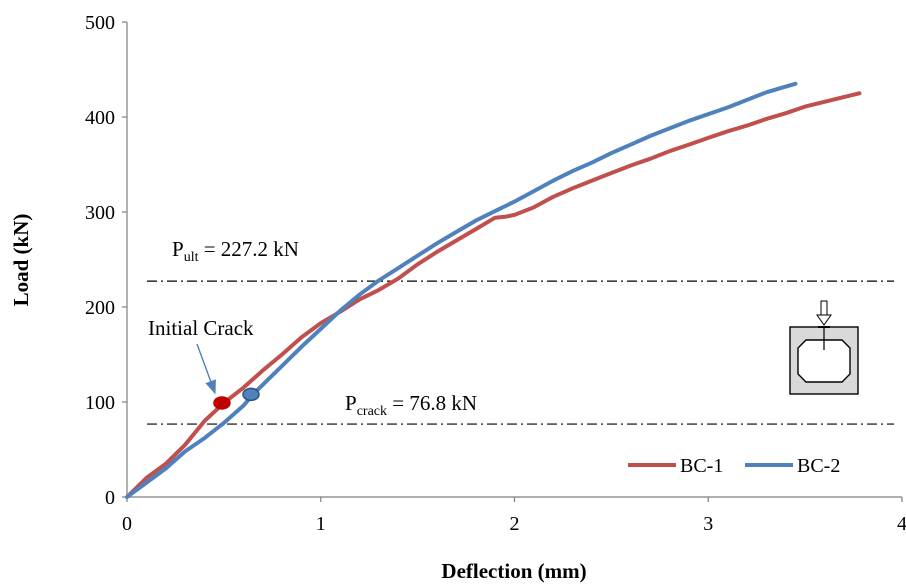 The width and height of the screenshot is (906, 584). Describe the element at coordinates (701, 466) in the screenshot. I see `legend-label-bc-1: BC-1` at that location.